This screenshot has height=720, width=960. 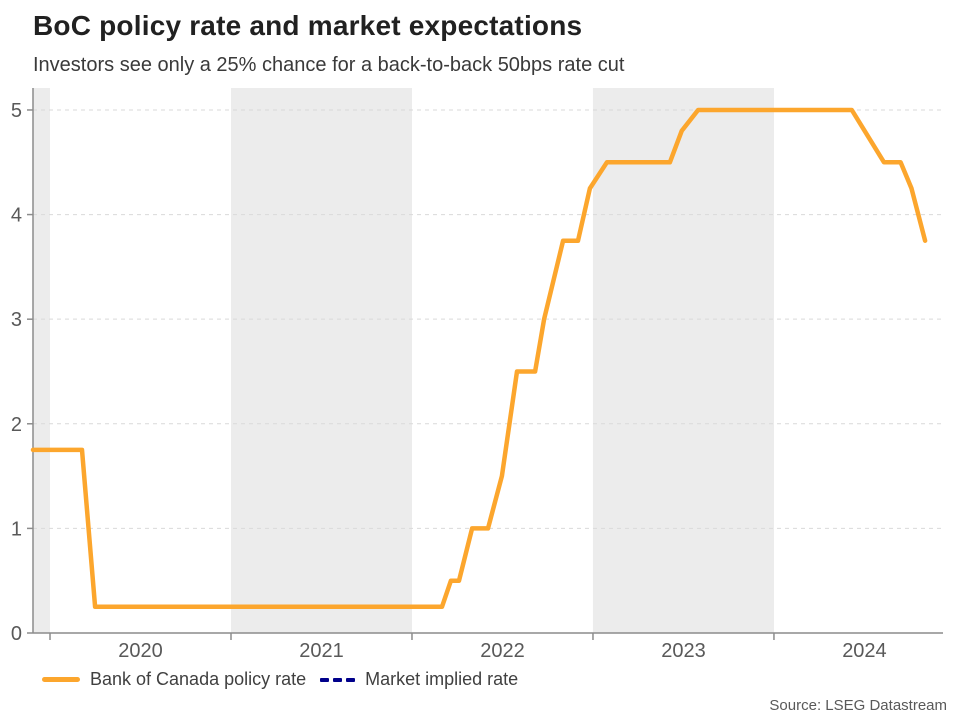 What do you see at coordinates (16, 111) in the screenshot?
I see `y-tick-label-5: 5` at bounding box center [16, 111].